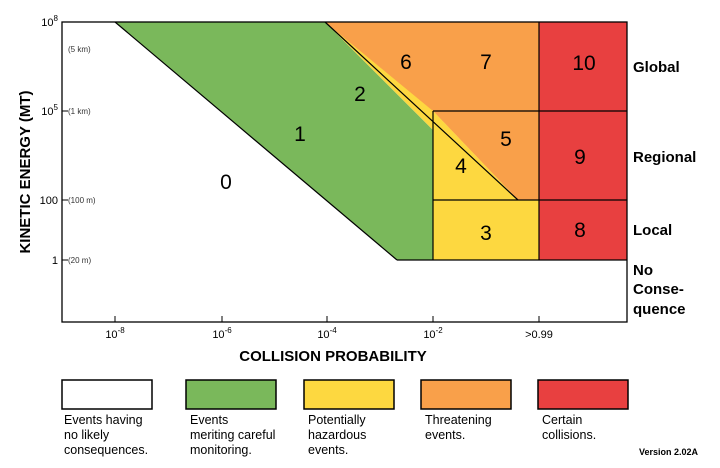 The image size is (720, 468). Describe the element at coordinates (49, 201) in the screenshot. I see `y-tick-label: 100` at that location.